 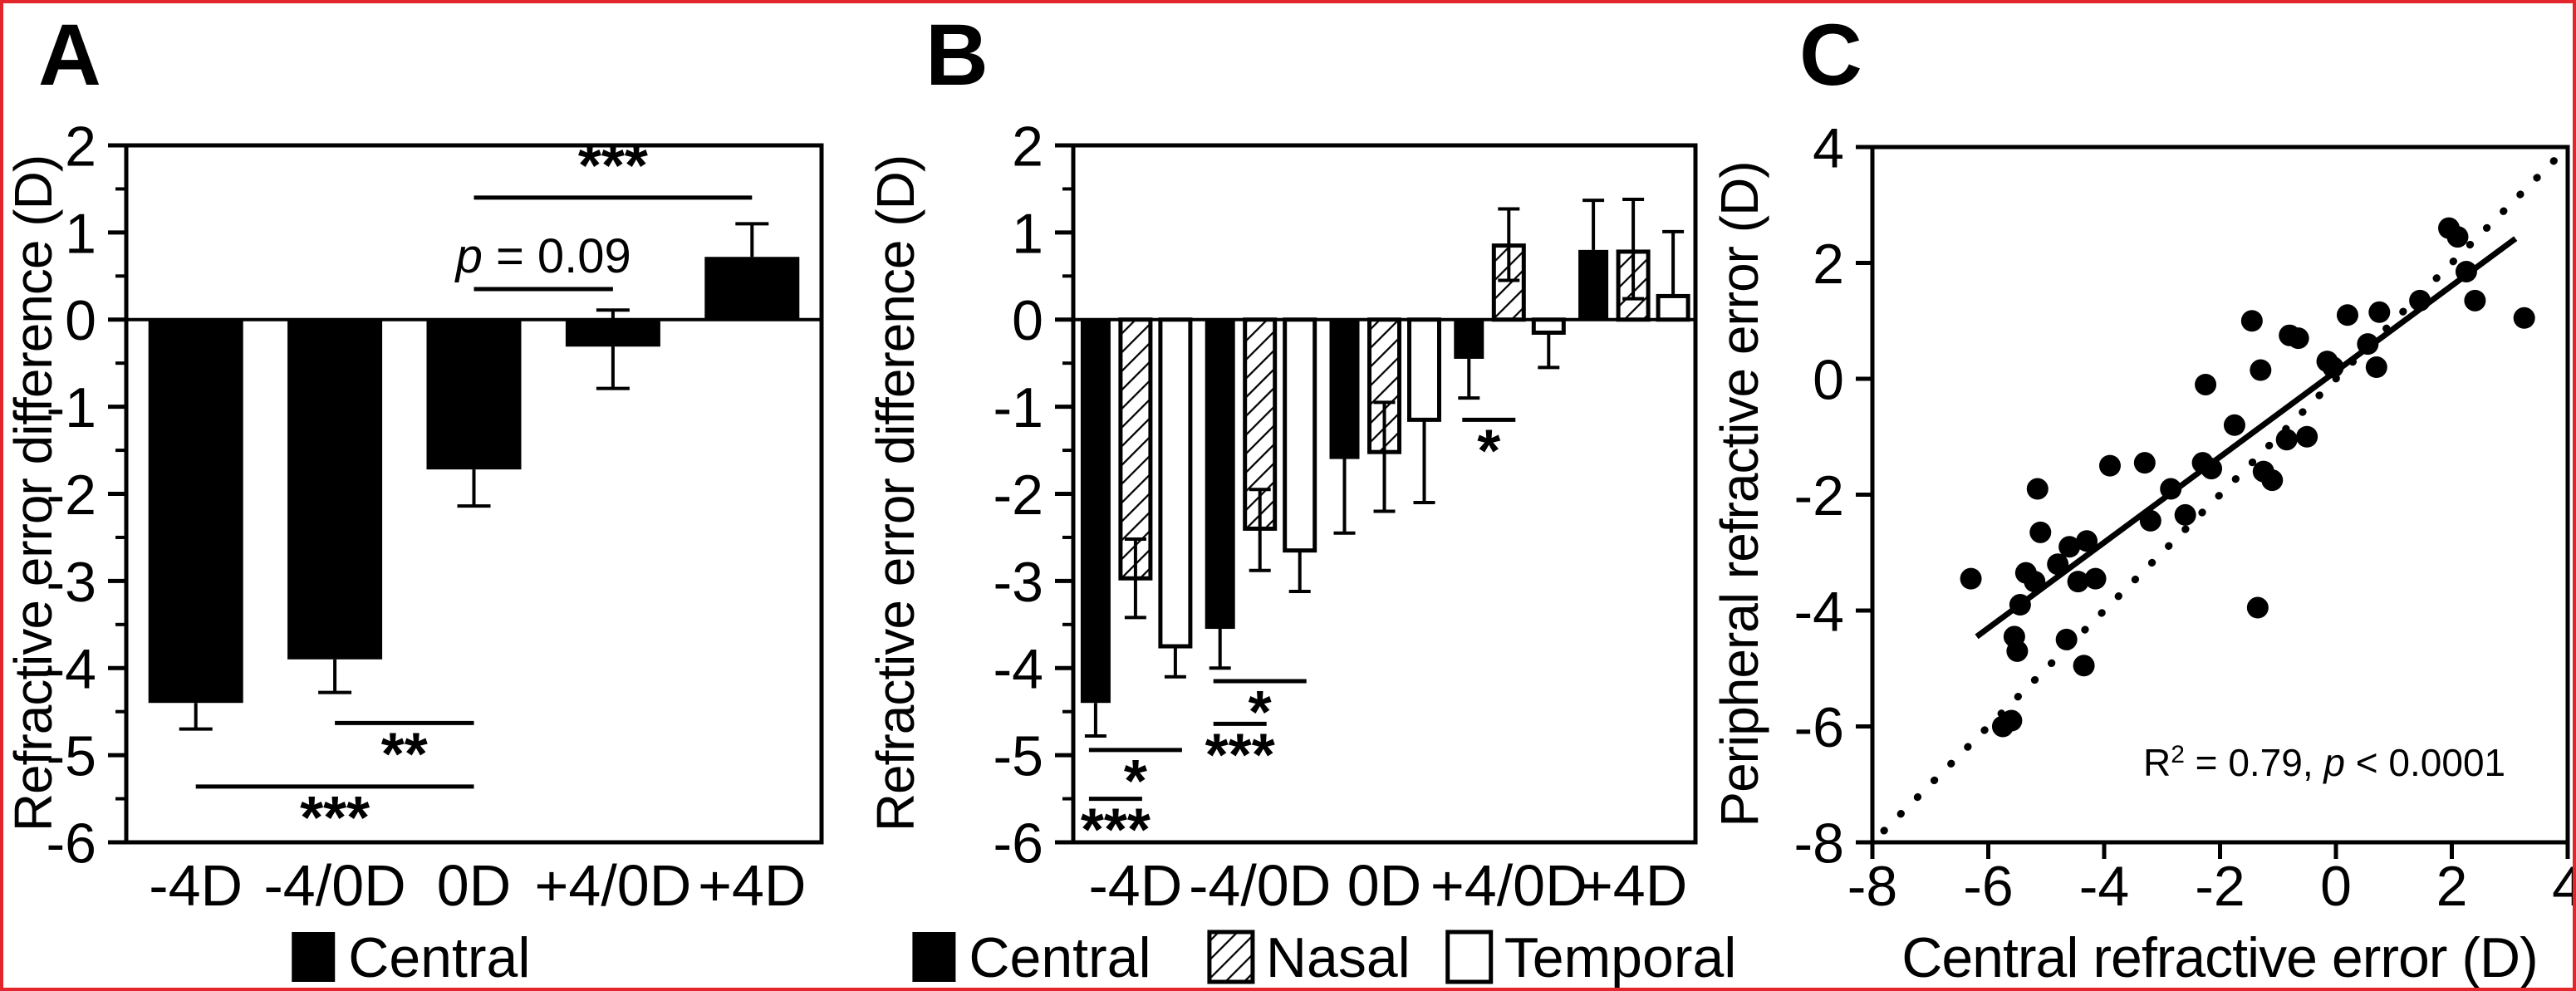 What do you see at coordinates (2324, 762) in the screenshot?
I see `r-squared-annotation: R2 = 0.79, p < 0.0001` at bounding box center [2324, 762].